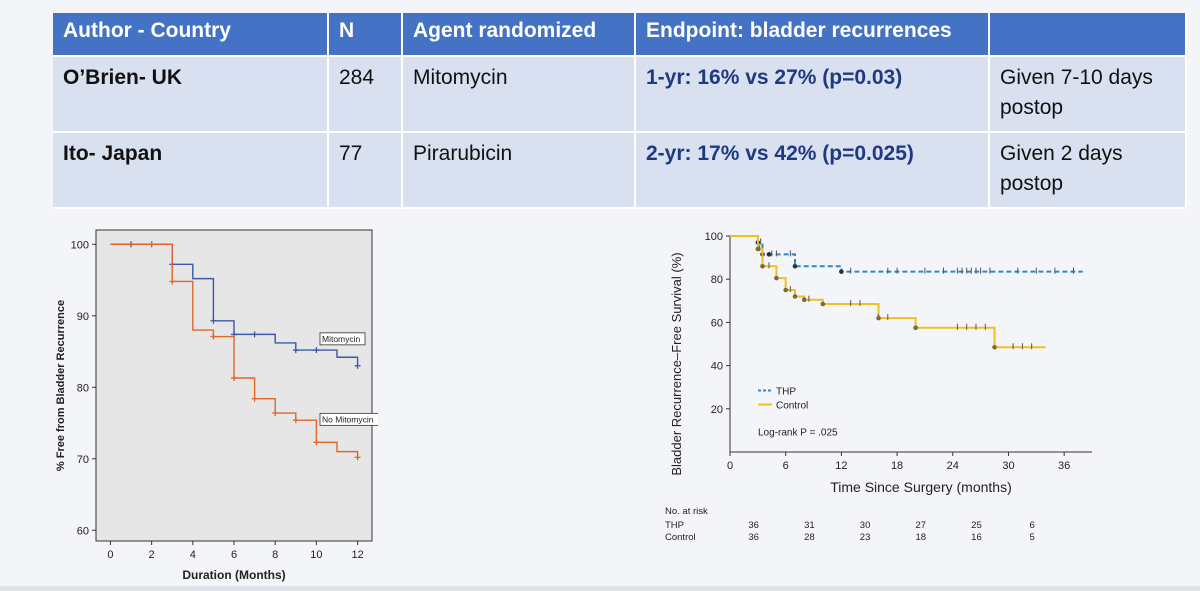 This screenshot has height=591, width=1200. I want to click on risk-table-title: No. at risk, so click(686, 511).